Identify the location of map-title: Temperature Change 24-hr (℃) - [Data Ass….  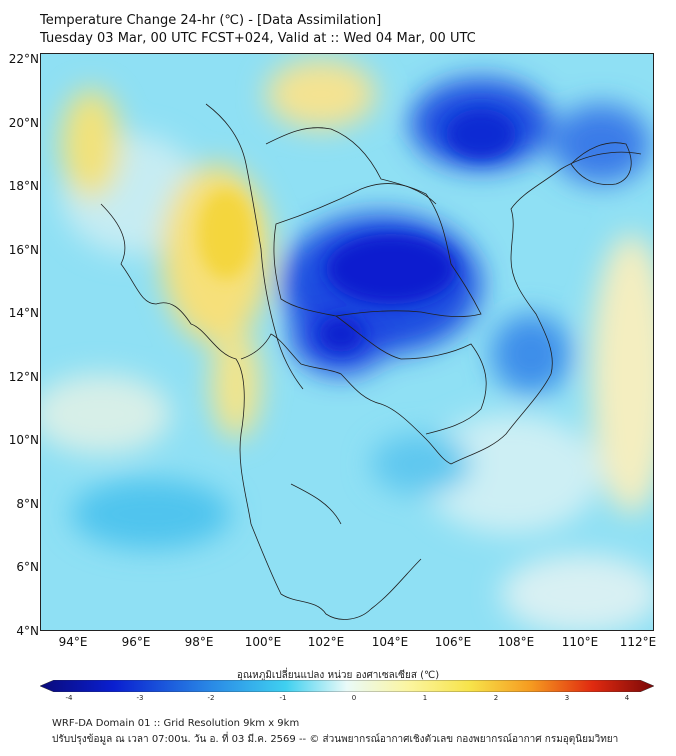
(211, 20).